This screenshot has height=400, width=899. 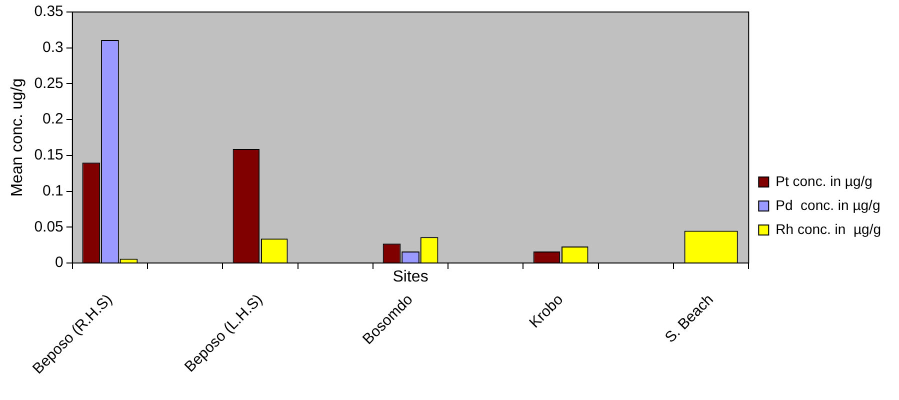 I want to click on y-tick-label: 0.3, so click(x=53, y=47).